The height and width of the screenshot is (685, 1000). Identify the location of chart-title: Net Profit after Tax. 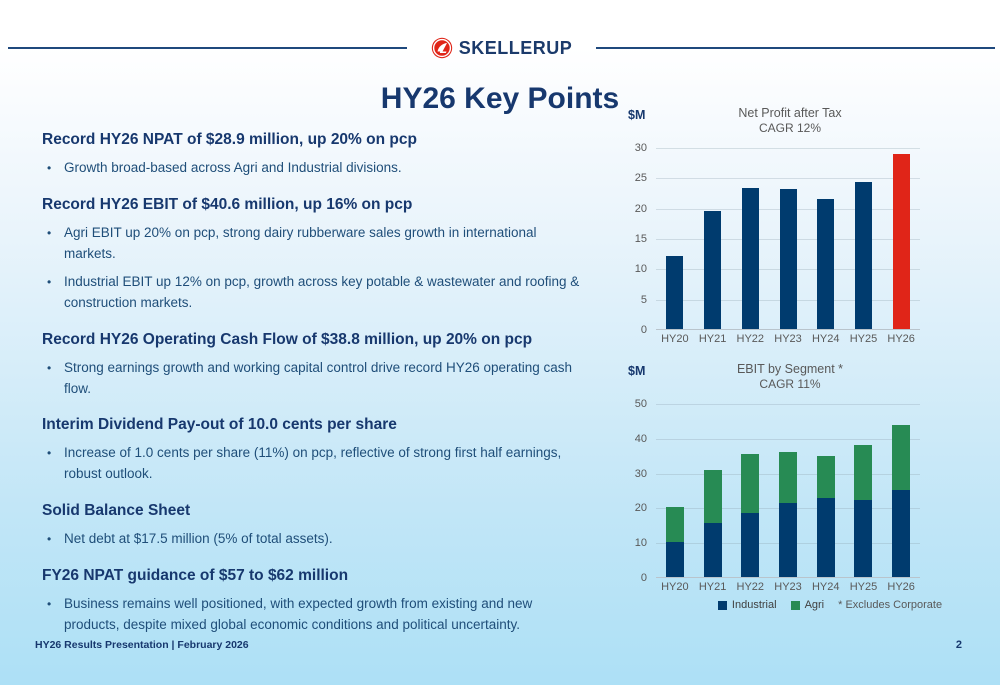
(790, 113).